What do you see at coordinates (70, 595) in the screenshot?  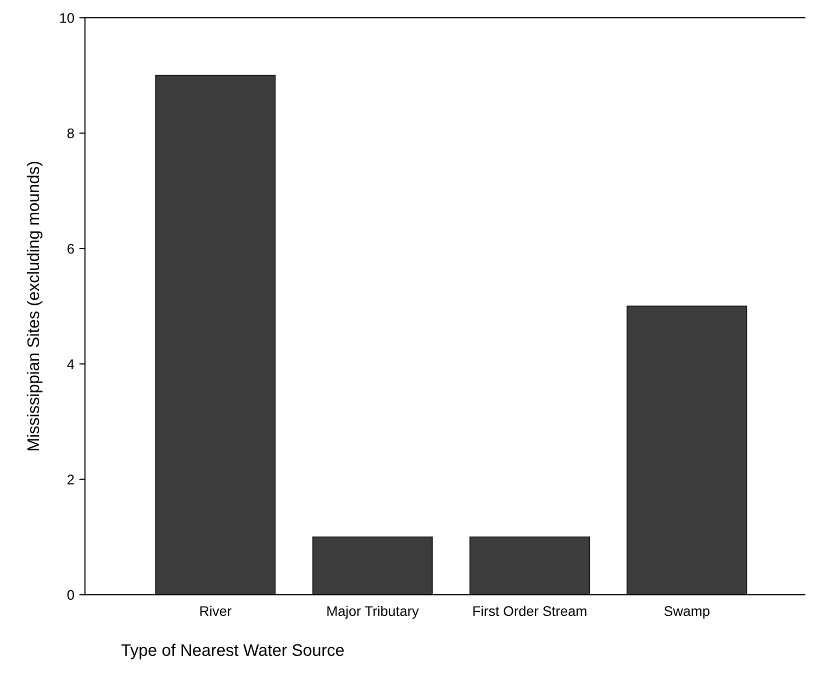 I see `y-tick-label: 0` at bounding box center [70, 595].